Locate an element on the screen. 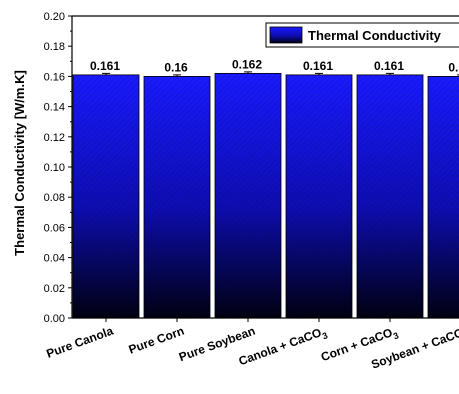 The width and height of the screenshot is (459, 394). data-labels-layer: 0.161 0.16 0.162 0.161 0.161 0.16 is located at coordinates (274, 65).